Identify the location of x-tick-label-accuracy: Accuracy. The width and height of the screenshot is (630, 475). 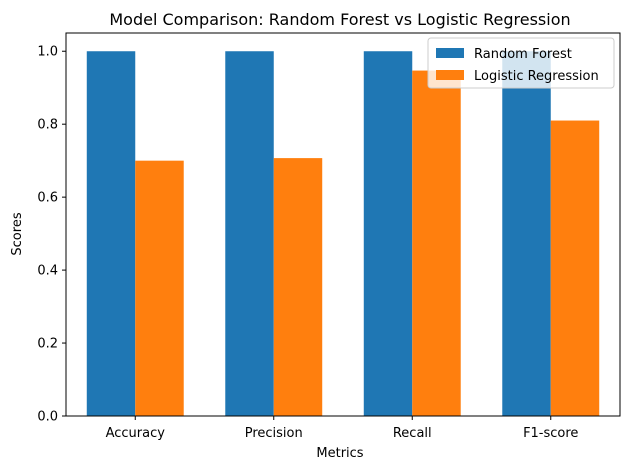
(136, 433).